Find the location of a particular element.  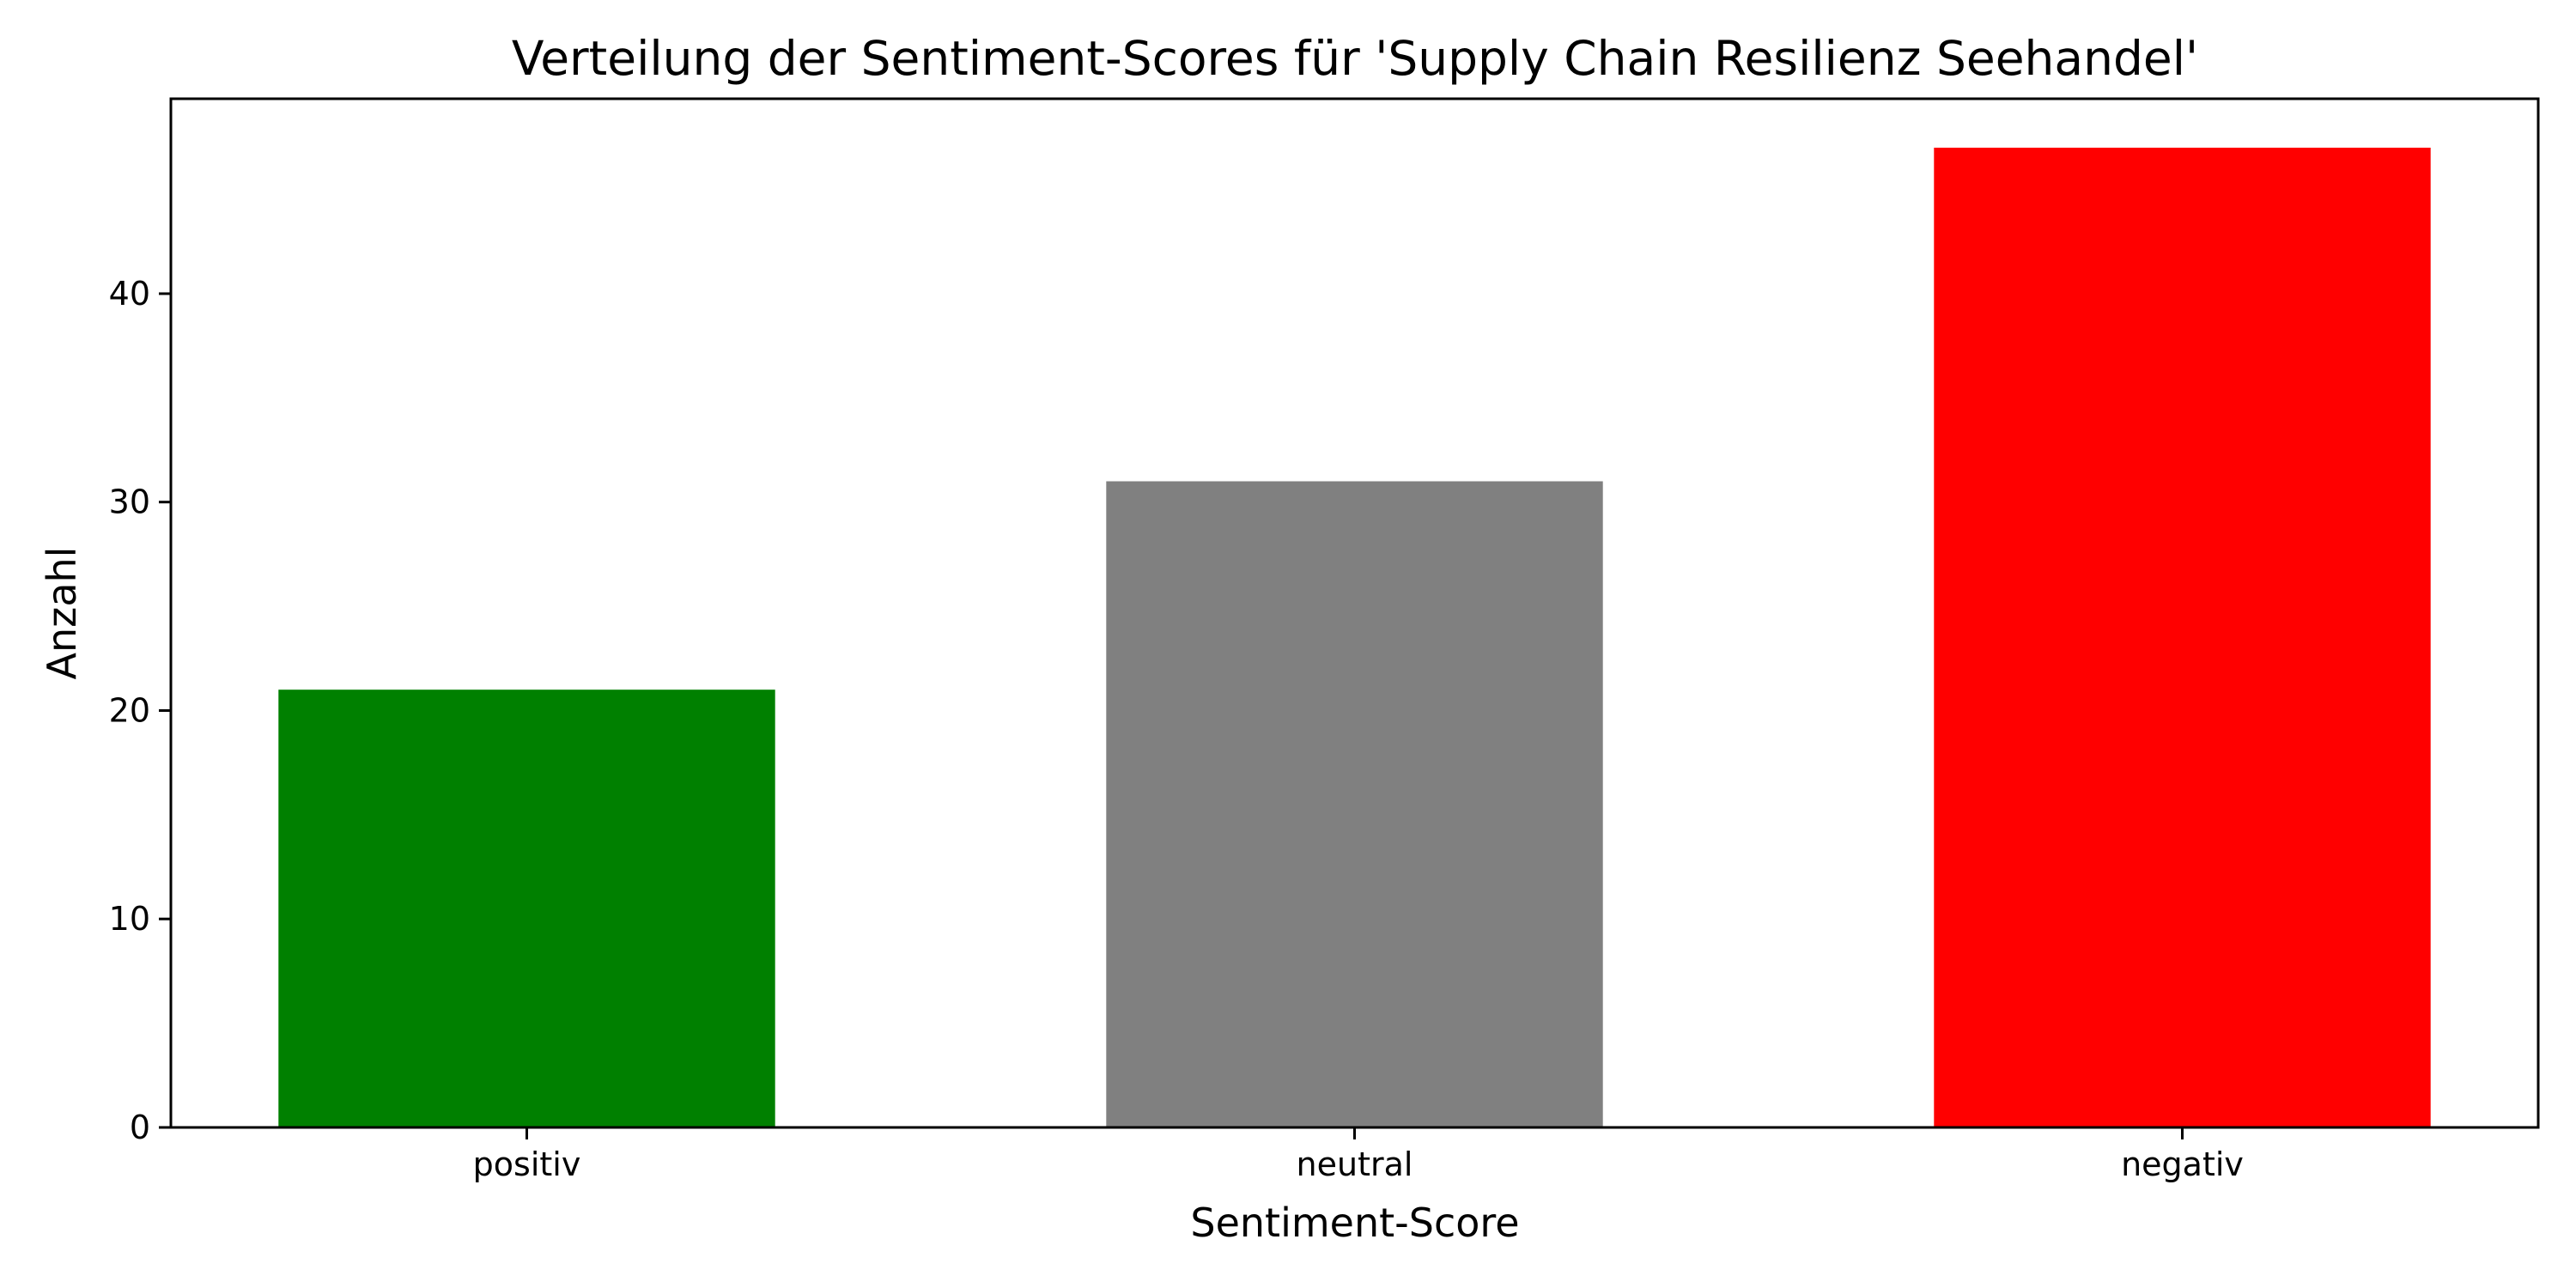

y-axis-label: Anzahl is located at coordinates (62, 614).